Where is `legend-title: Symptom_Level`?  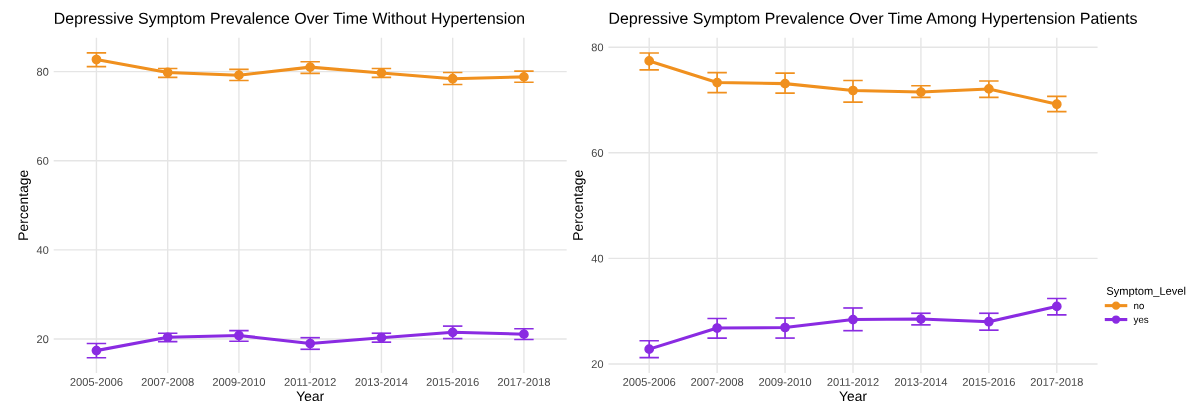
legend-title: Symptom_Level is located at coordinates (1146, 292).